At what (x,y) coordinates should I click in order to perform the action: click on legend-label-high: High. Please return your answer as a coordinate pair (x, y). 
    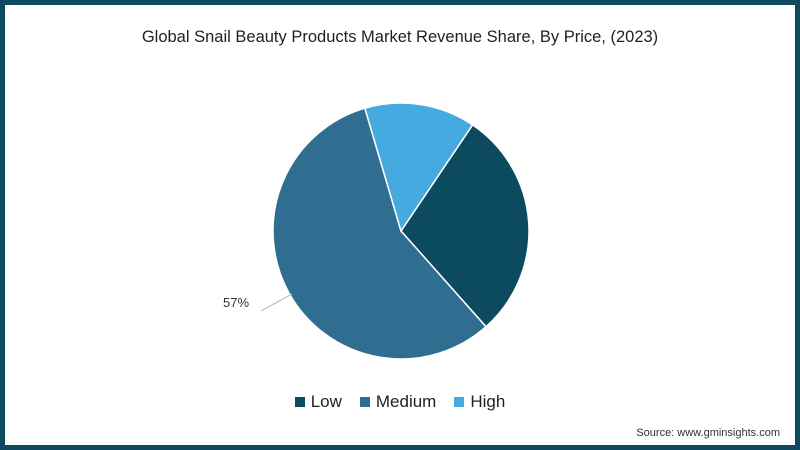
    Looking at the image, I should click on (488, 401).